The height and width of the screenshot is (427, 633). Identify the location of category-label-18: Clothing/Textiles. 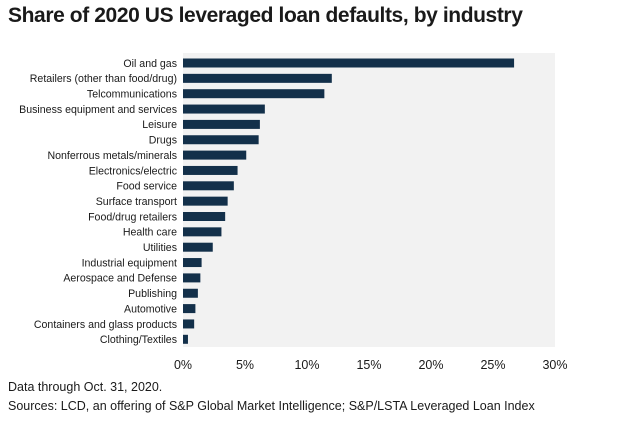
(138, 340).